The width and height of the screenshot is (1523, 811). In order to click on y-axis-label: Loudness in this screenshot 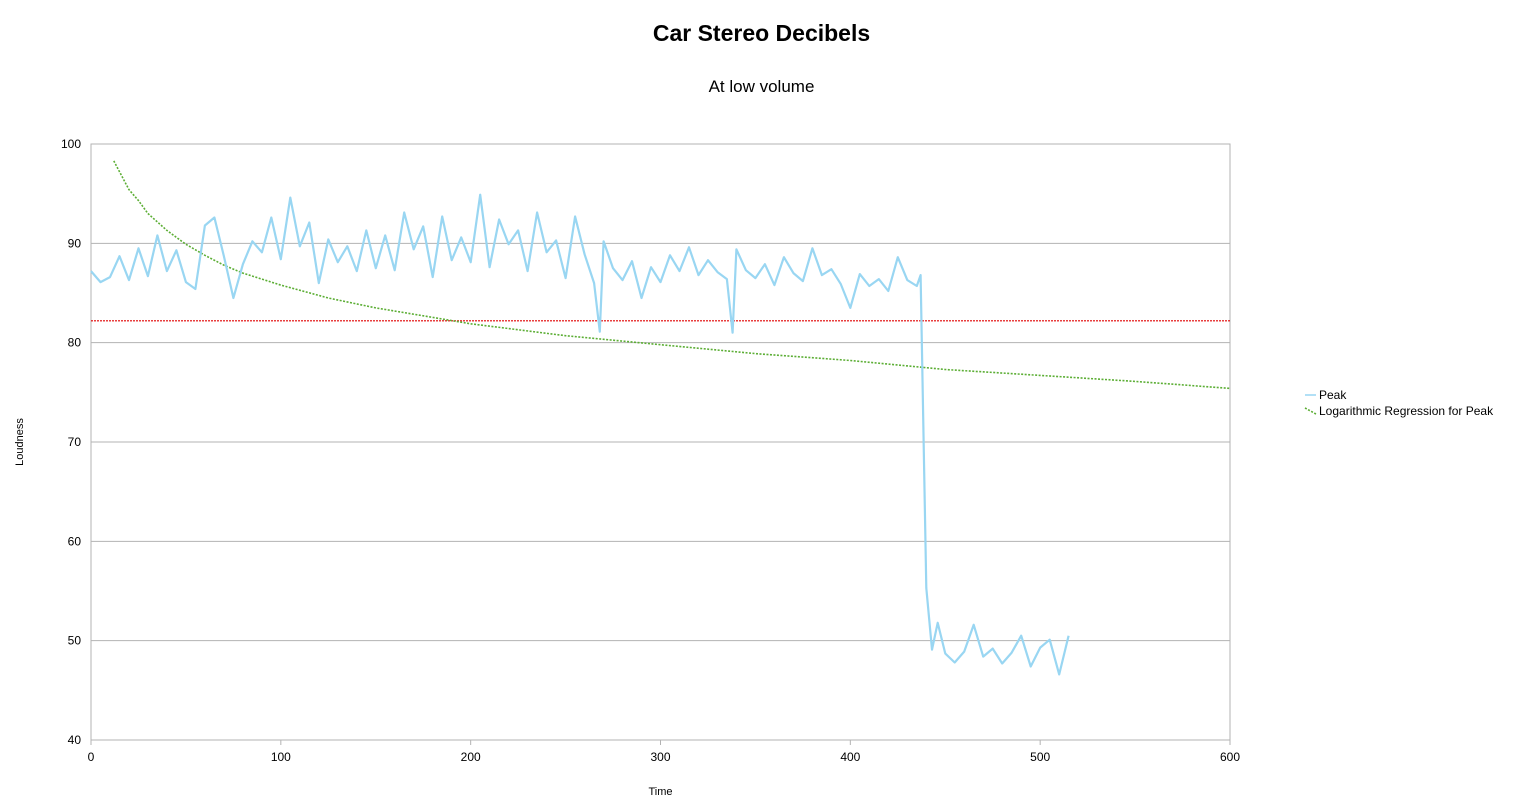, I will do `click(20, 442)`.